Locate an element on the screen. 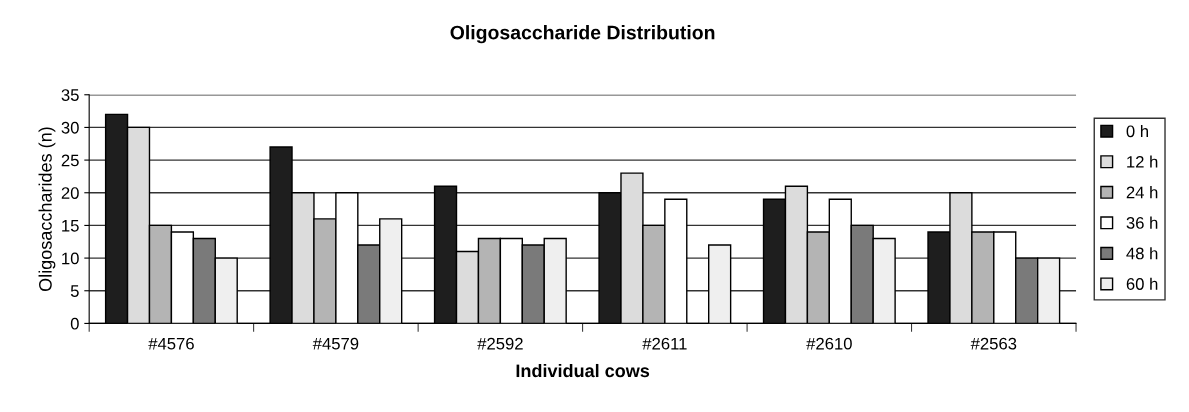 The image size is (1189, 412). x-tick-label: #2610 is located at coordinates (829, 343).